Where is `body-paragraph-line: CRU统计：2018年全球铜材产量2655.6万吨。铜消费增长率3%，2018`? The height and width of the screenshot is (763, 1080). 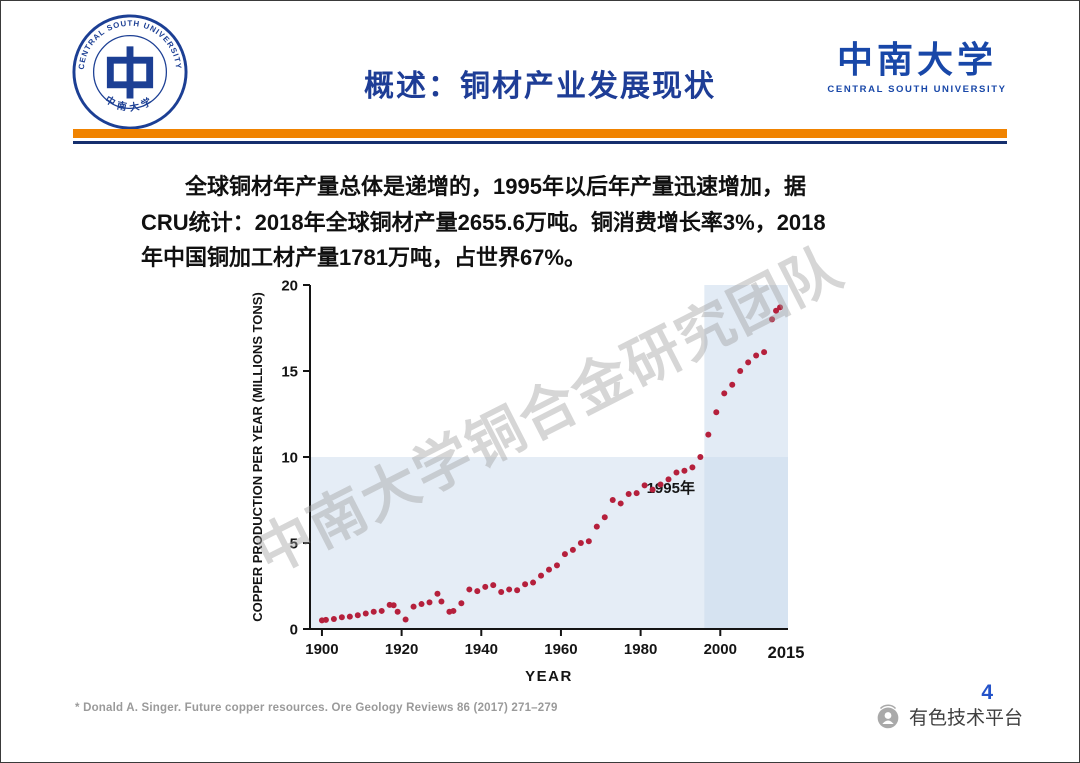 body-paragraph-line: CRU统计：2018年全球铜材产量2655.6万吨。铜消费增长率3%，2018 is located at coordinates (483, 222).